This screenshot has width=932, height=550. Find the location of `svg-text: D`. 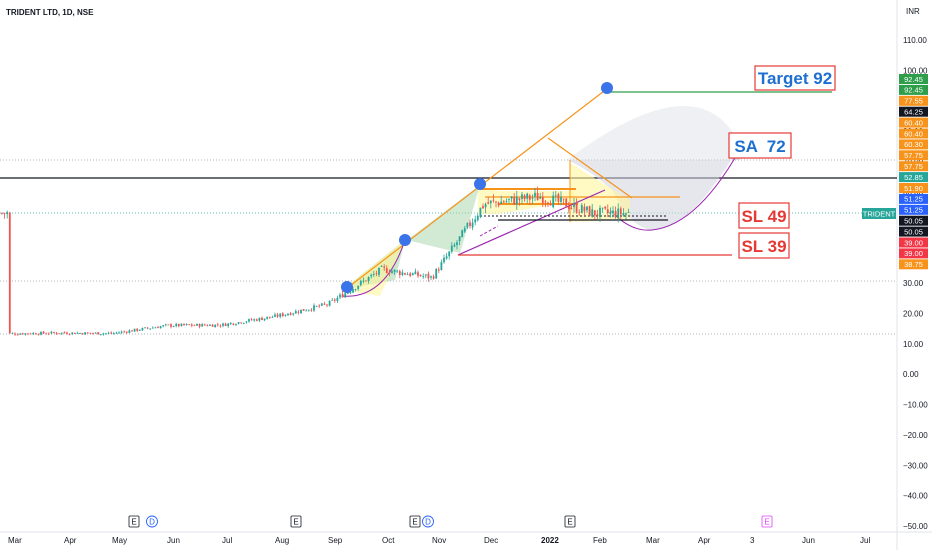

svg-text: D is located at coordinates (428, 522).